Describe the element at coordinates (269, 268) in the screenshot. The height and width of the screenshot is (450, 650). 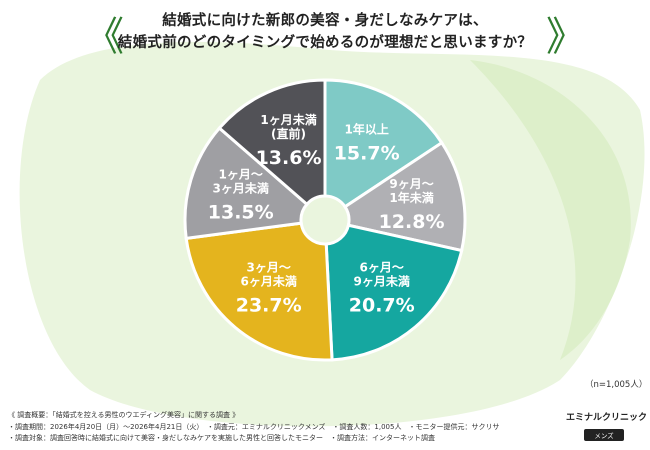
I see `slice-label-3-0: 3ヶ月〜` at that location.